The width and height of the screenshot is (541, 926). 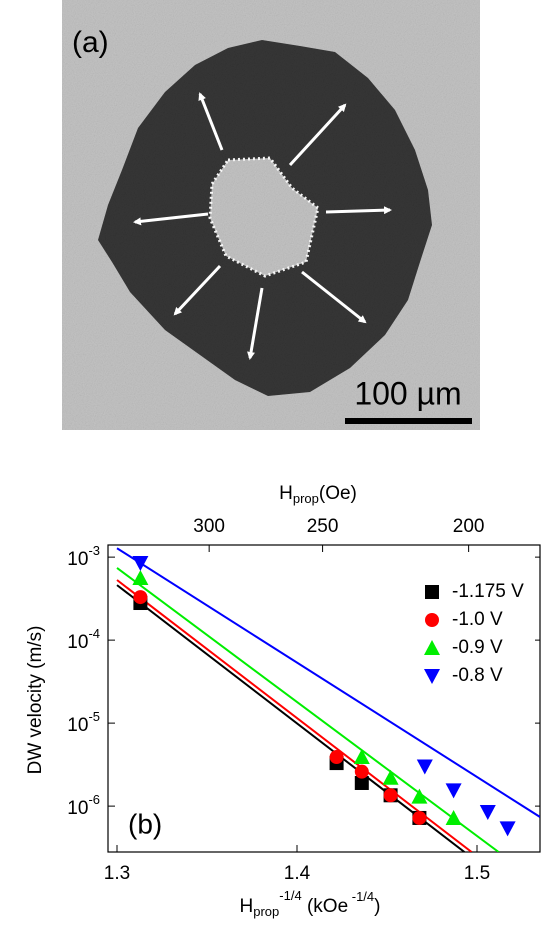 I want to click on x2-tick-label: 300, so click(x=209, y=526).